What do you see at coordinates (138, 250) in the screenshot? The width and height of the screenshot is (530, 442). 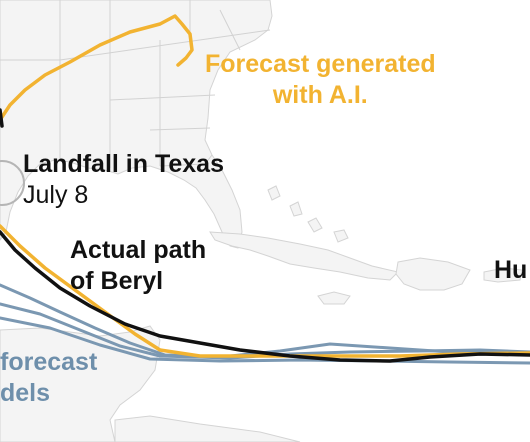 I see `actual-path-label-line1: Actual path` at bounding box center [138, 250].